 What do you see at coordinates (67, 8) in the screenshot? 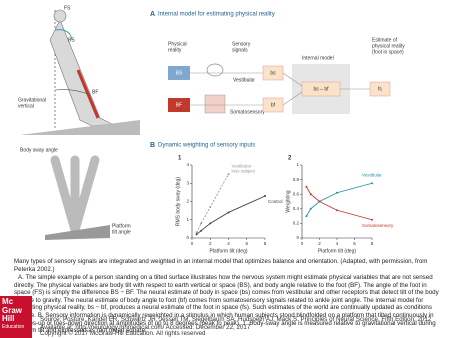
I see `person-label: FS` at bounding box center [67, 8].